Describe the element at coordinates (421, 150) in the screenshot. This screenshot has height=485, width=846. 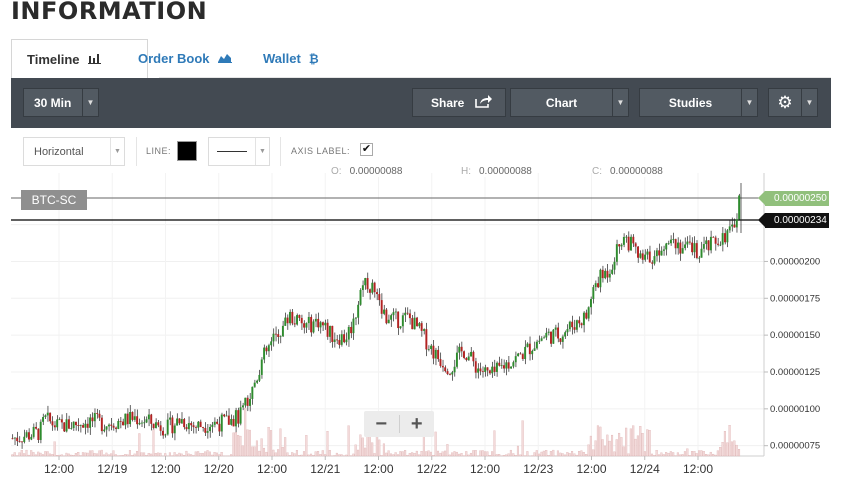
I see `drawing-toolbar: Horizontal ▼ LINE: ▼ AXIS LABEL: ✔` at that location.